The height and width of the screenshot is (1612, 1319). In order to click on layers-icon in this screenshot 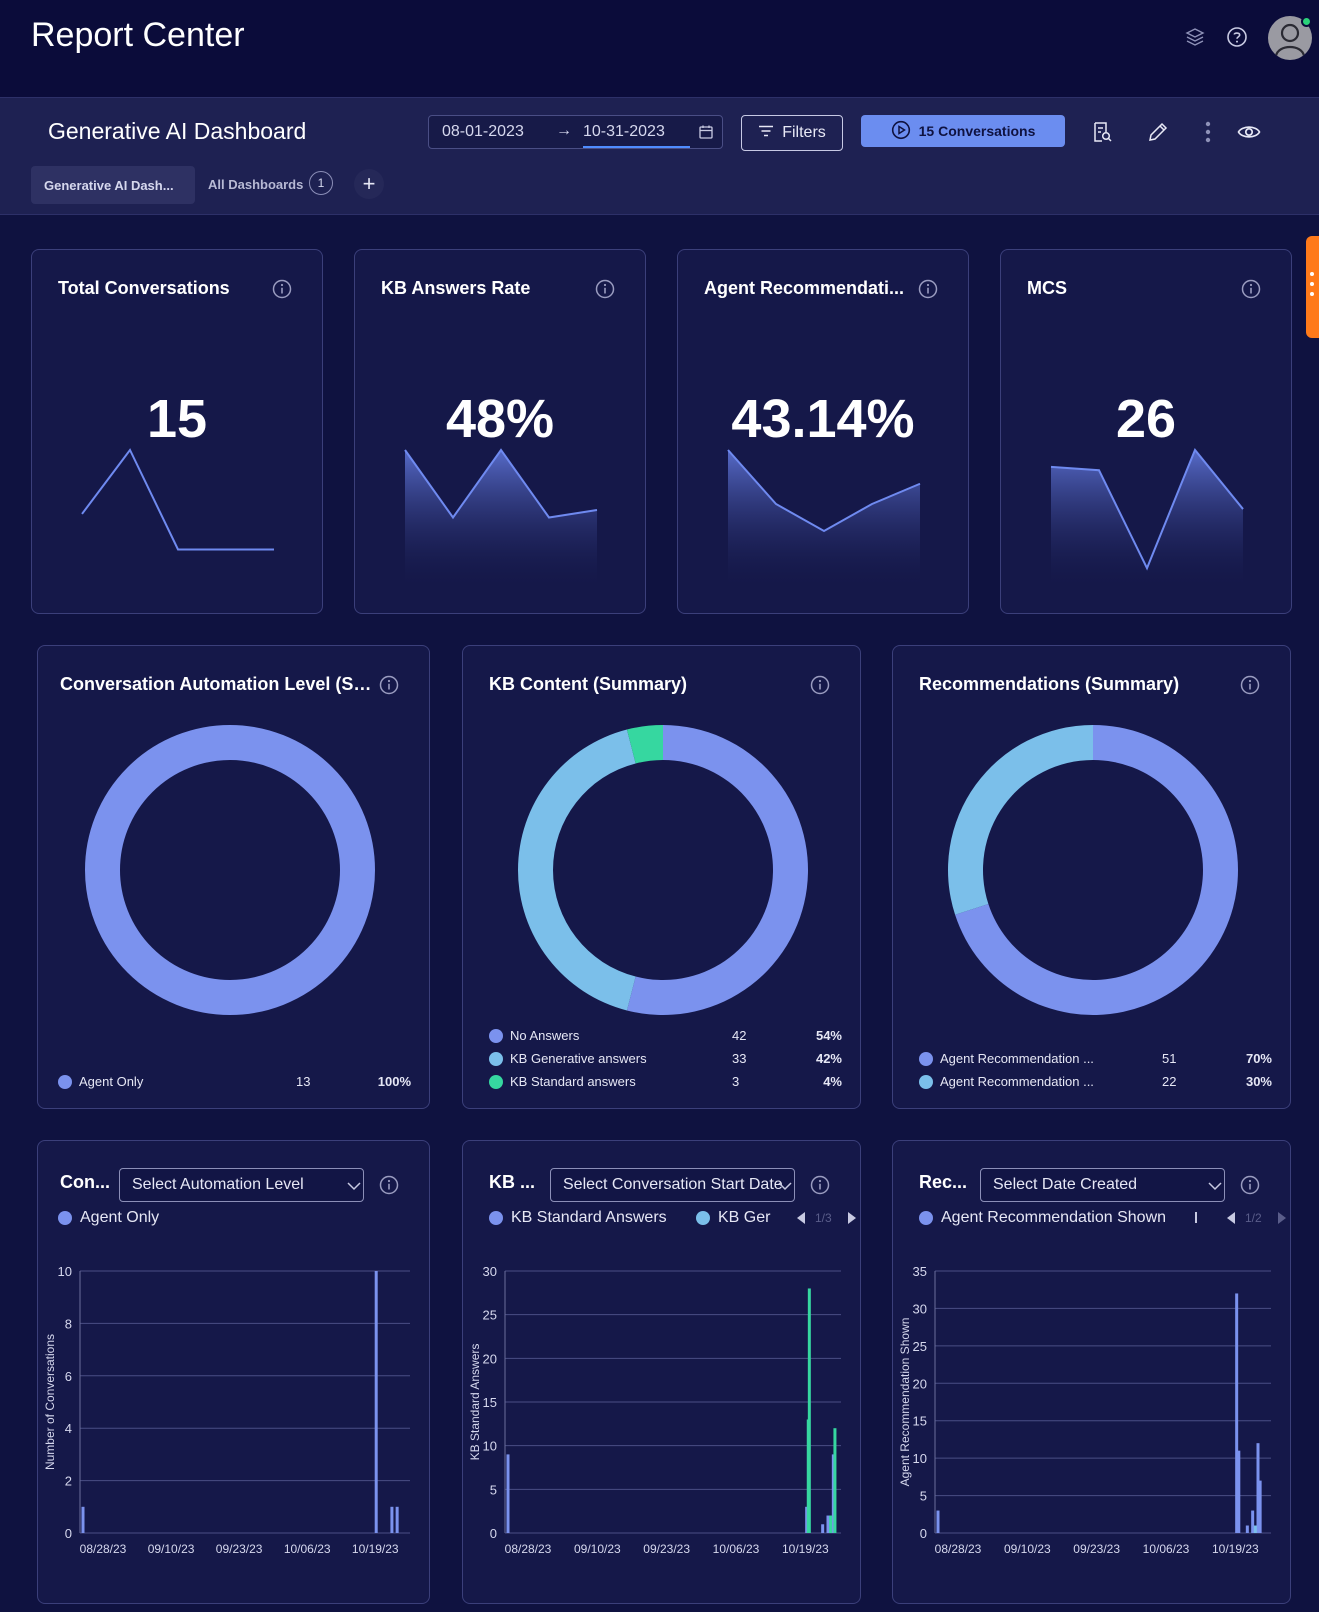, I will do `click(1195, 37)`.